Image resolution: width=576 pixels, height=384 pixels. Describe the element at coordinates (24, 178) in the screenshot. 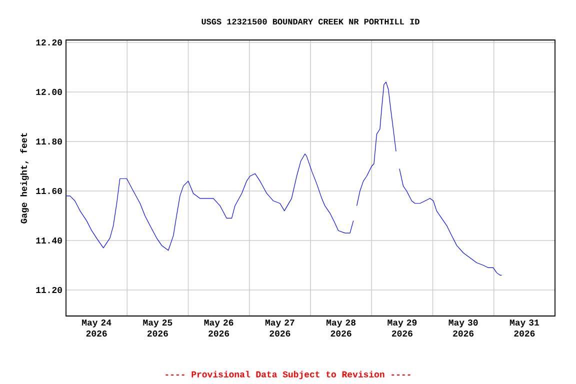

I see `y-axis-title: Gage height, feet` at that location.